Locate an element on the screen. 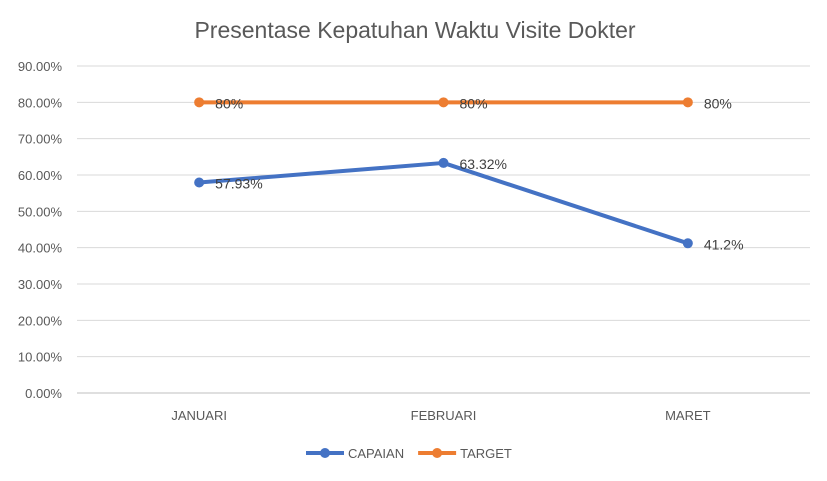 Image resolution: width=827 pixels, height=481 pixels. data-label: 57.93% is located at coordinates (238, 184).